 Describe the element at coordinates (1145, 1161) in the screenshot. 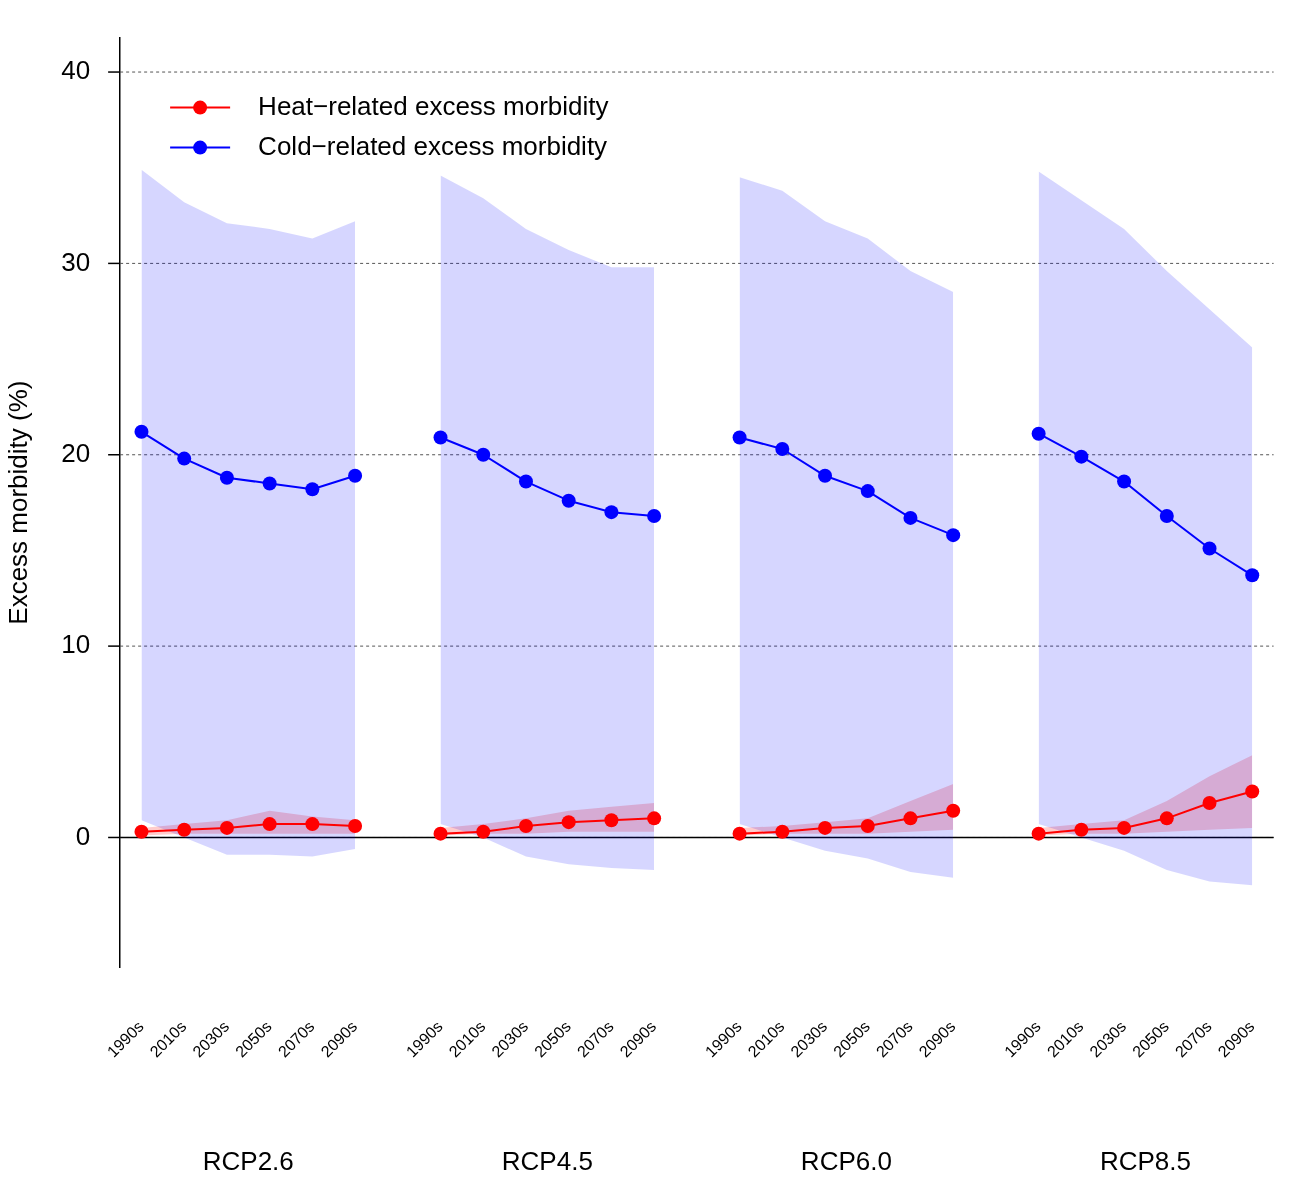

I see `text: RCP8.5` at that location.